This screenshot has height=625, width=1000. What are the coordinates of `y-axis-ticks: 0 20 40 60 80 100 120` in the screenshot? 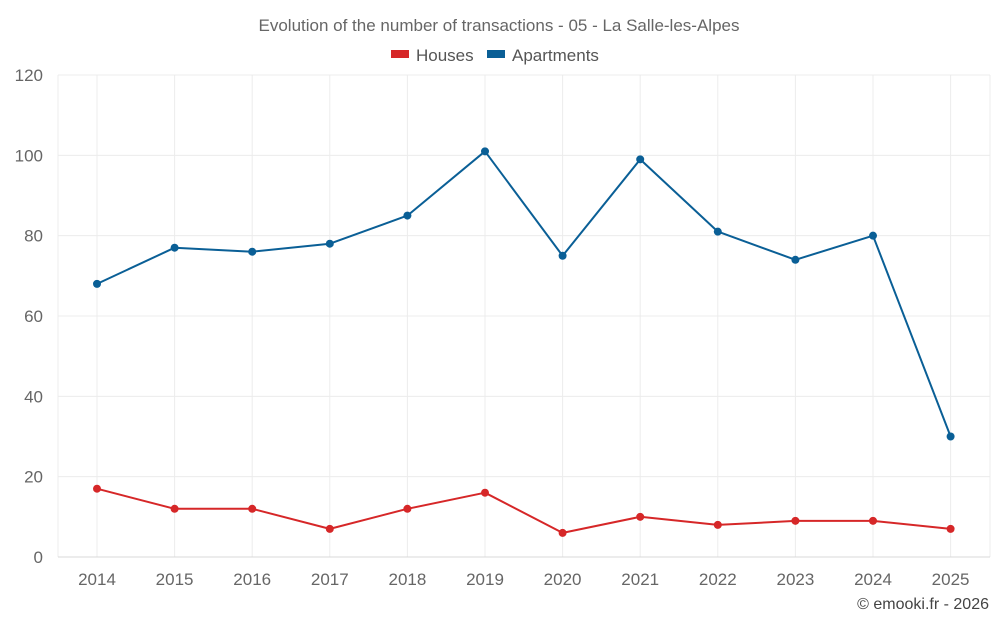 It's located at (29, 316).